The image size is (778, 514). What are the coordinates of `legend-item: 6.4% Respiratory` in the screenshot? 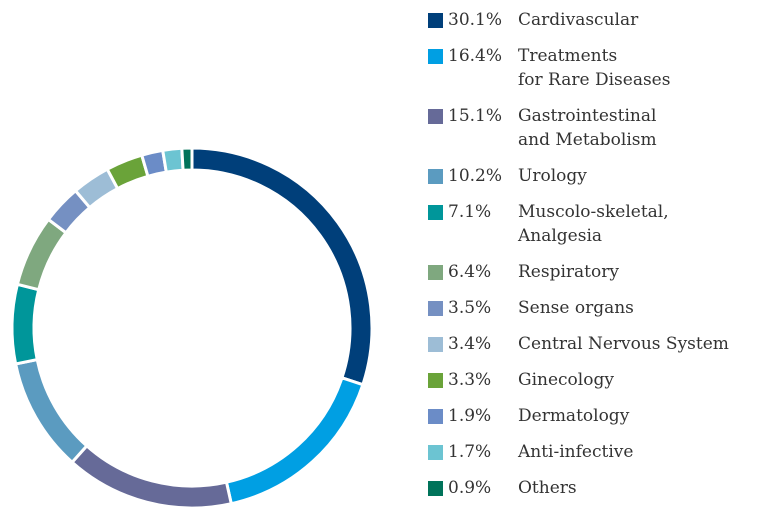 It's located at (600, 272).